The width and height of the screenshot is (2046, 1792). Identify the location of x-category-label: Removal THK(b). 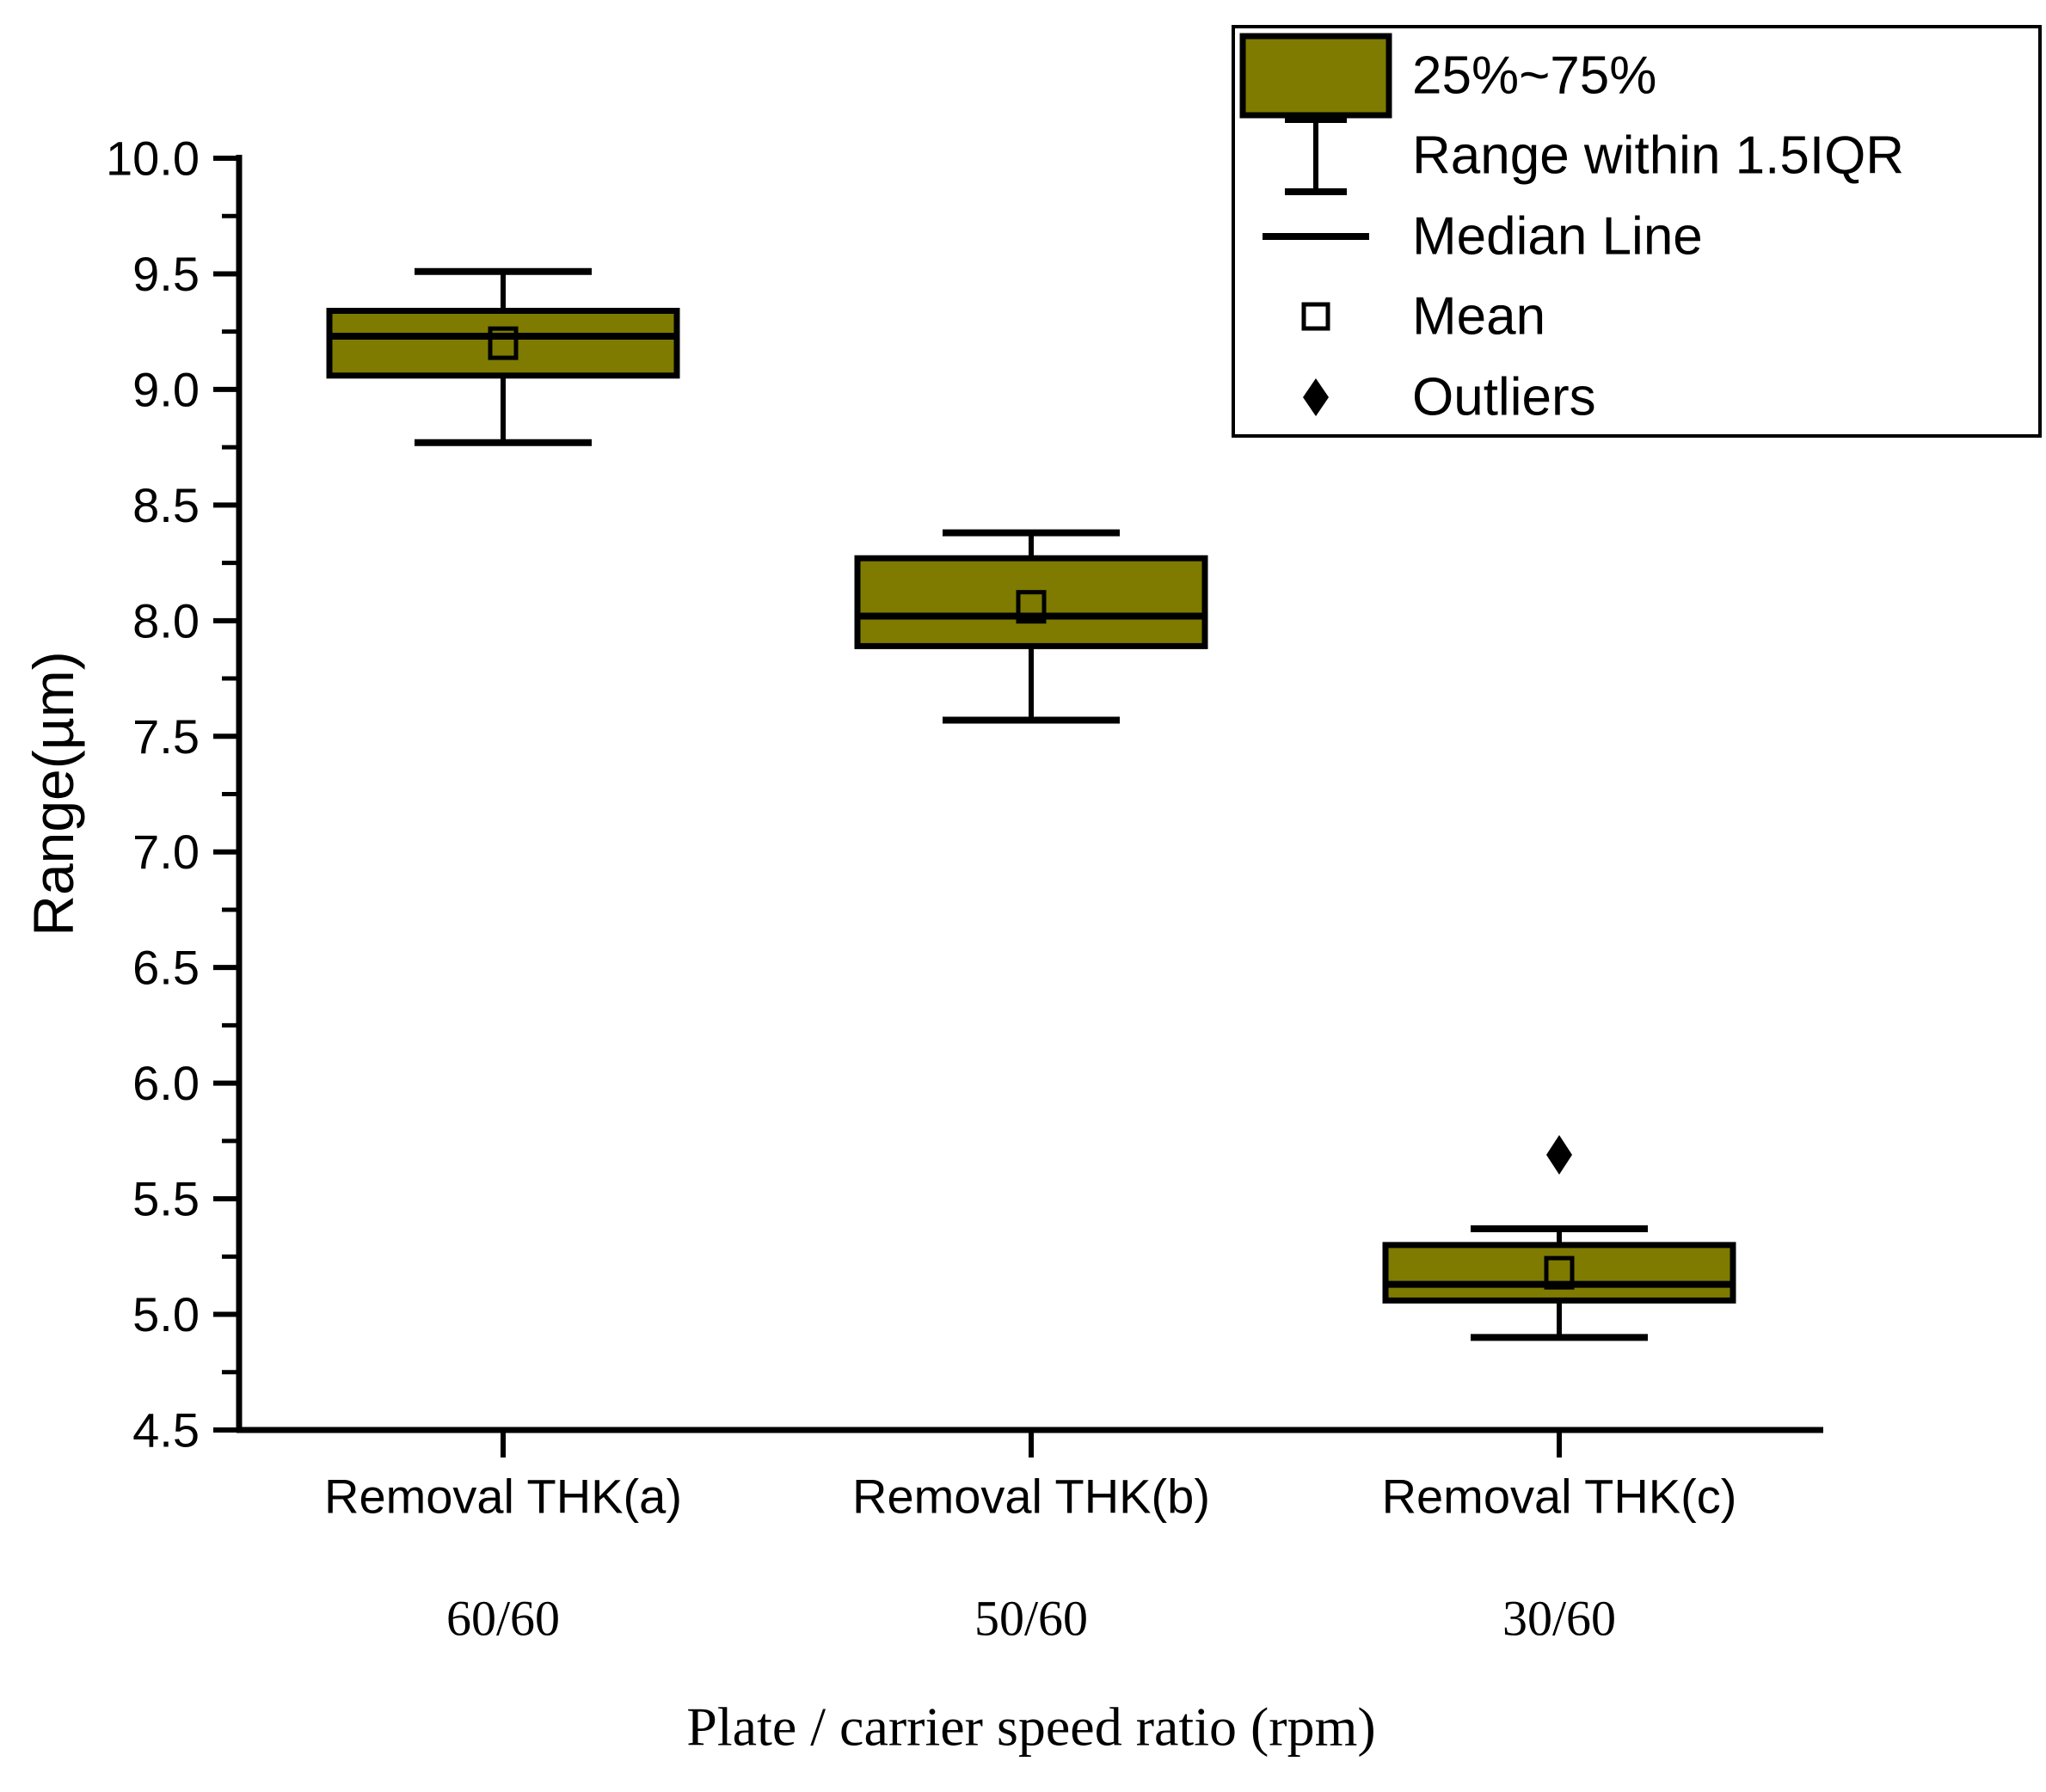
(1031, 1497).